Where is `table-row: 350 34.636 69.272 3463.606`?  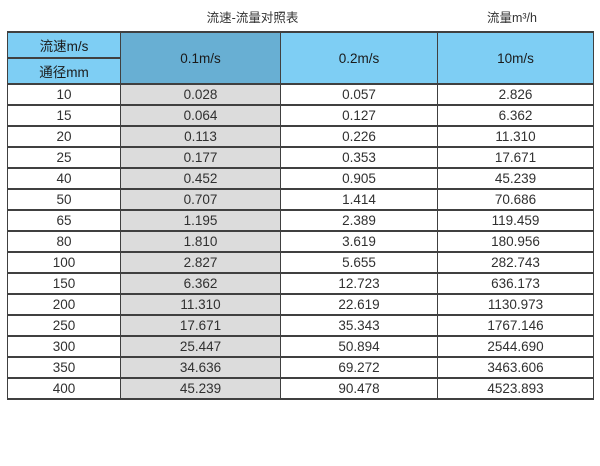
table-row: 350 34.636 69.272 3463.606 is located at coordinates (300, 367).